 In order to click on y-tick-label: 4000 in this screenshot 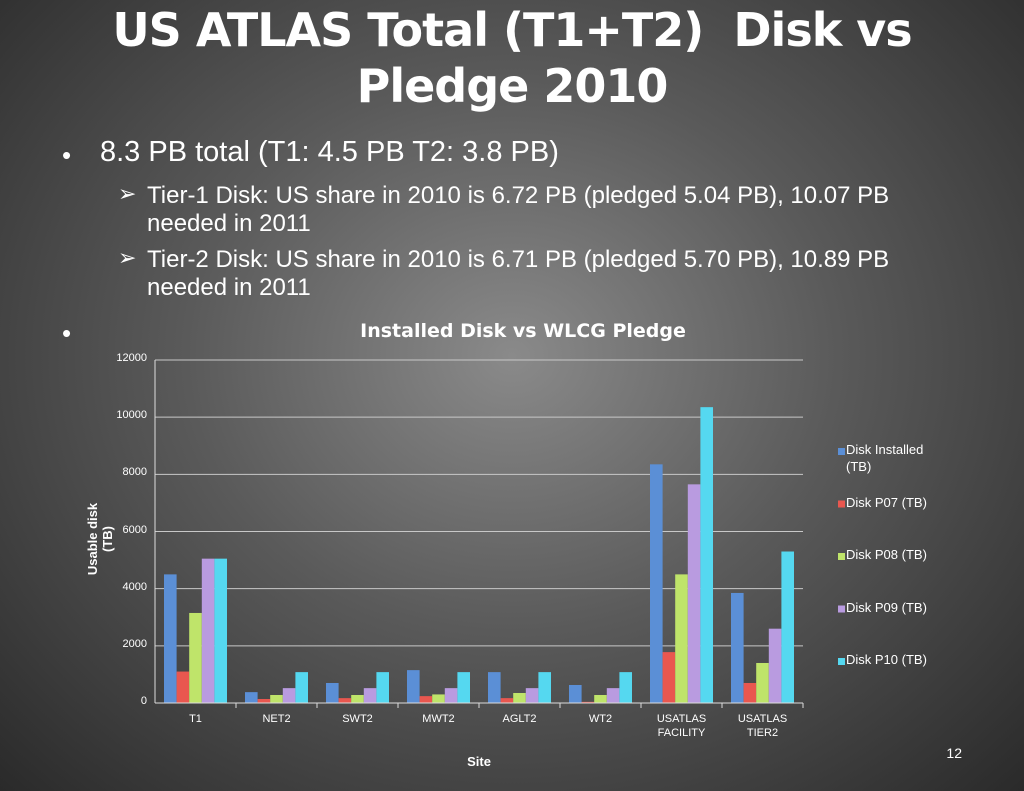, I will do `click(134, 586)`.